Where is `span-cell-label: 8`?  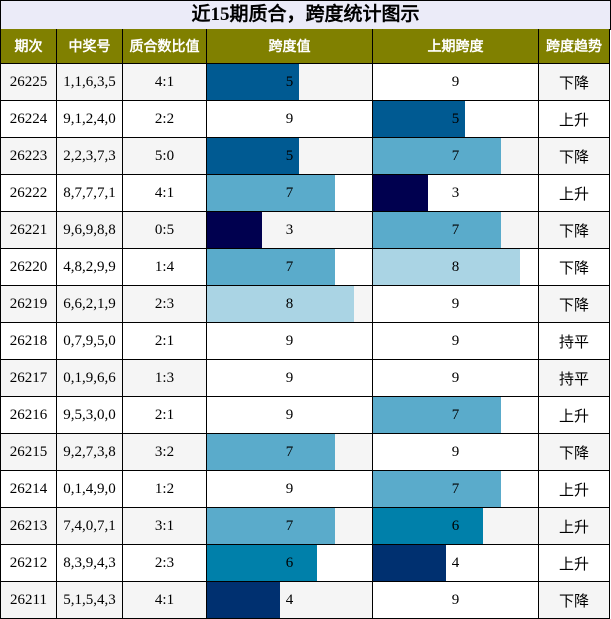 span-cell-label: 8 is located at coordinates (289, 303).